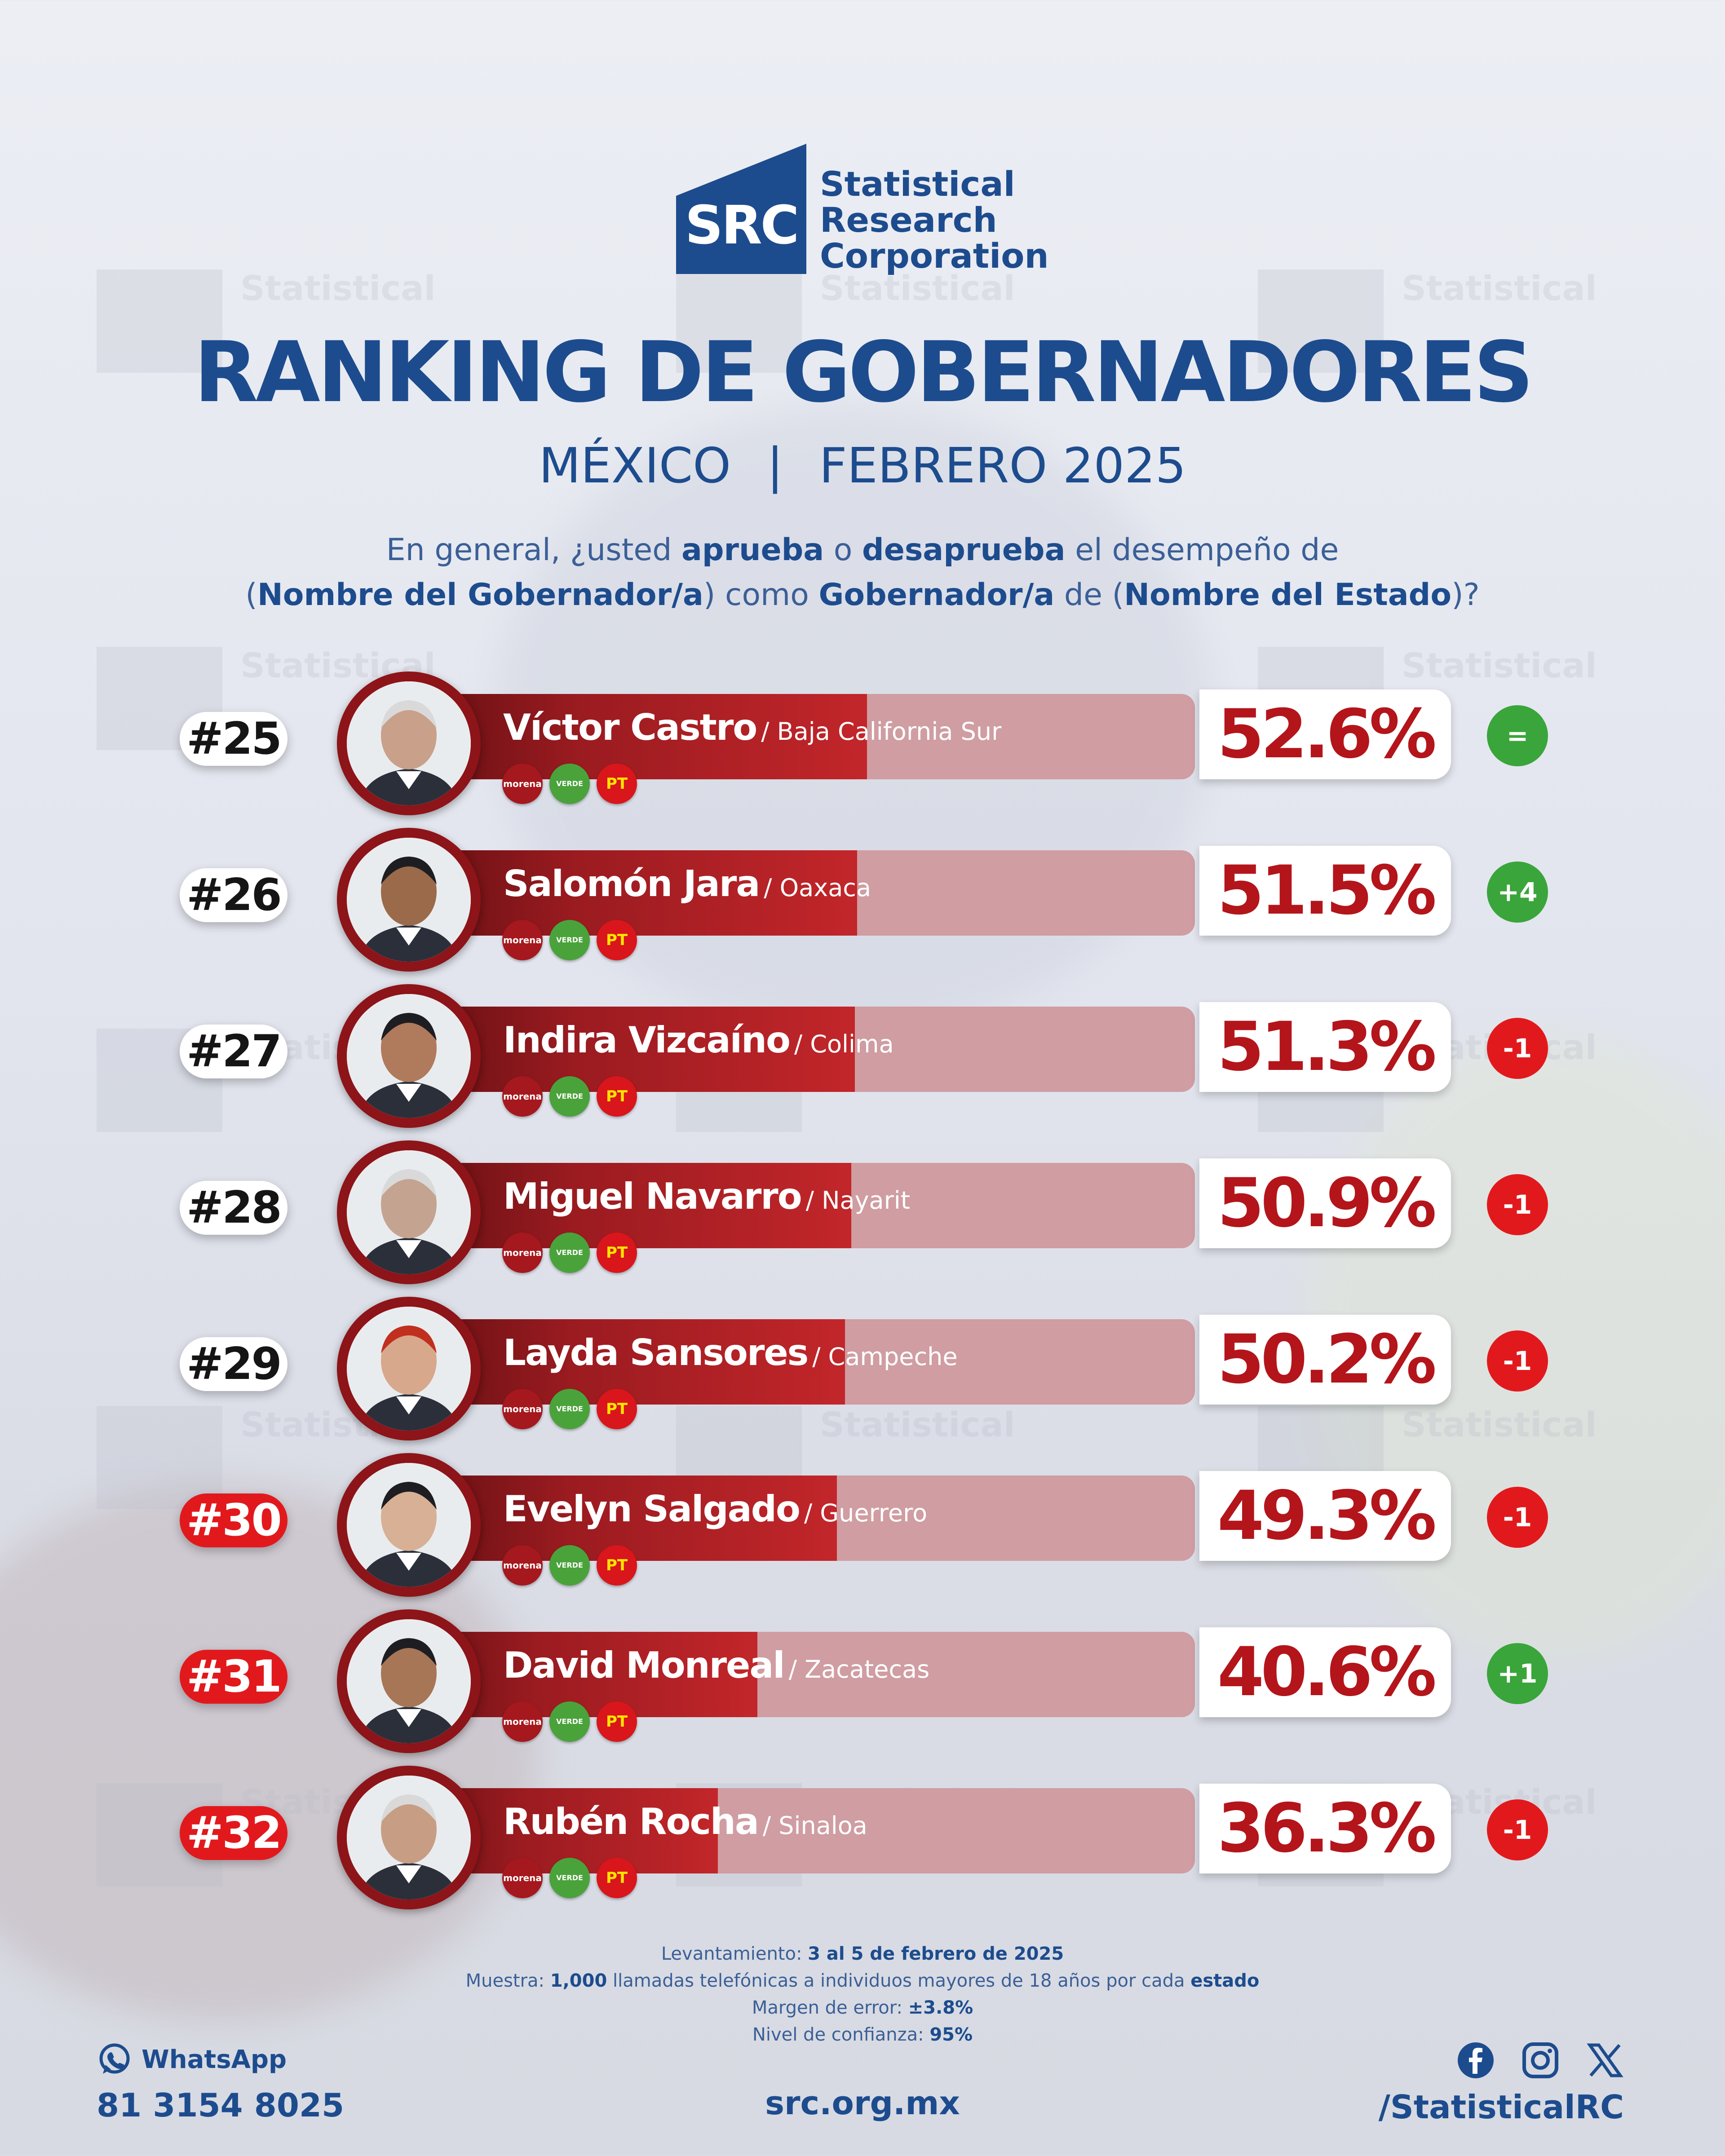 The height and width of the screenshot is (2156, 1725). I want to click on governor-state: / Zacatecas, so click(859, 1669).